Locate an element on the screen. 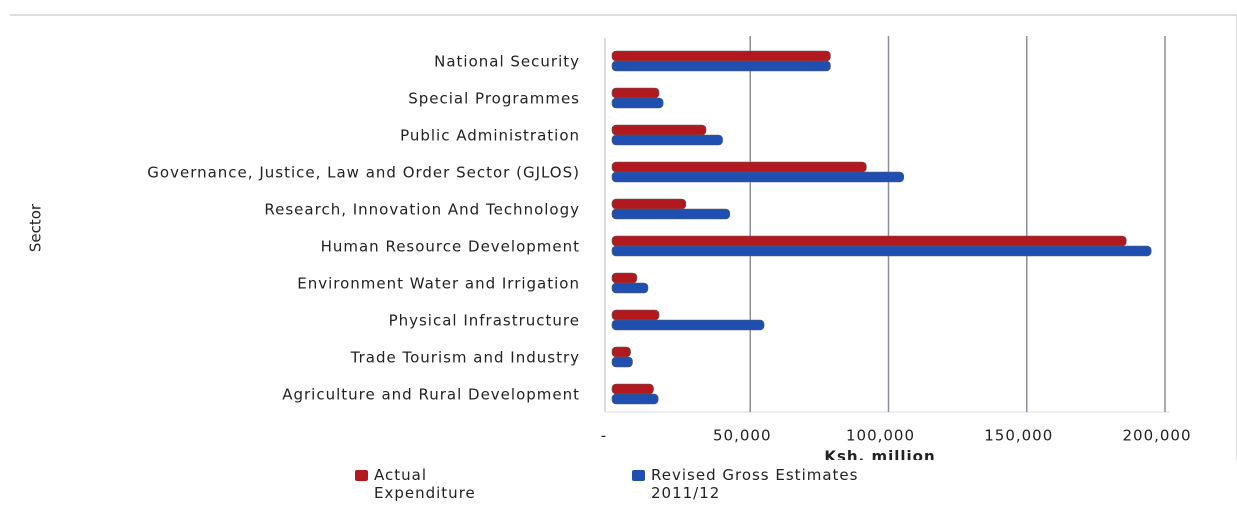  x-tick-label: 100,000 is located at coordinates (880, 436).